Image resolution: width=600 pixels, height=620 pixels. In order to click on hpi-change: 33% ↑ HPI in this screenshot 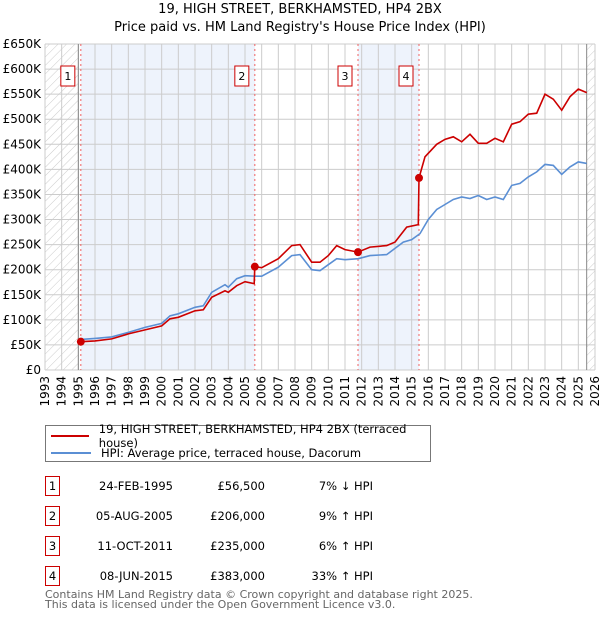, I will do `click(342, 576)`.